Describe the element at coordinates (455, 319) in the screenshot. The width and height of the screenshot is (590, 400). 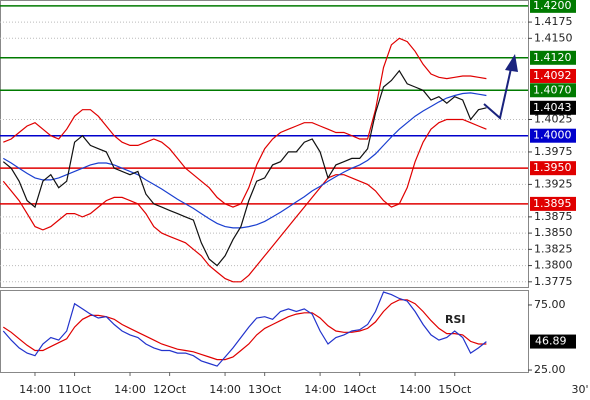
I see `rsi-title: RSI` at that location.